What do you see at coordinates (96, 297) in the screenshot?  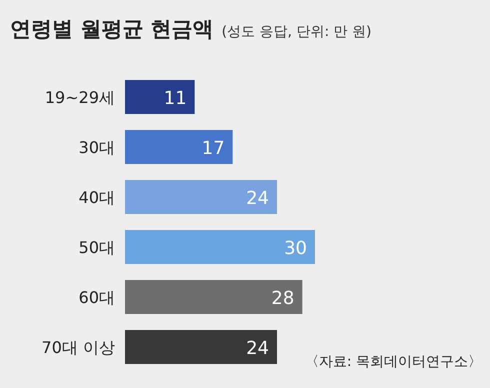 I see `y-tick-label: 60대` at bounding box center [96, 297].